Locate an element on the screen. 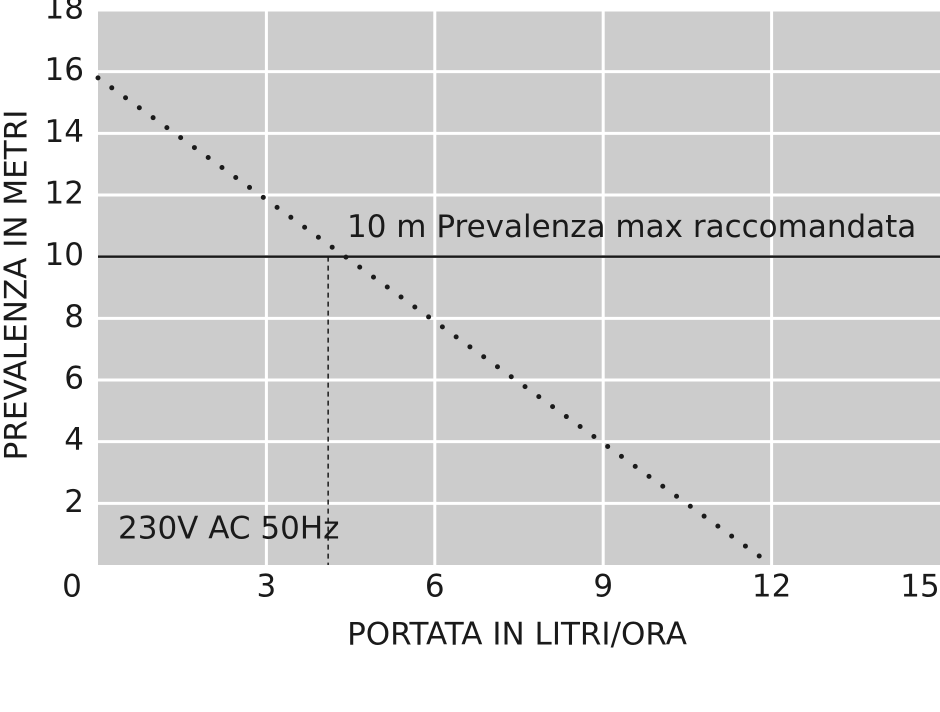 Image resolution: width=940 pixels, height=712 pixels. y-tick-label: 2 is located at coordinates (74, 502).